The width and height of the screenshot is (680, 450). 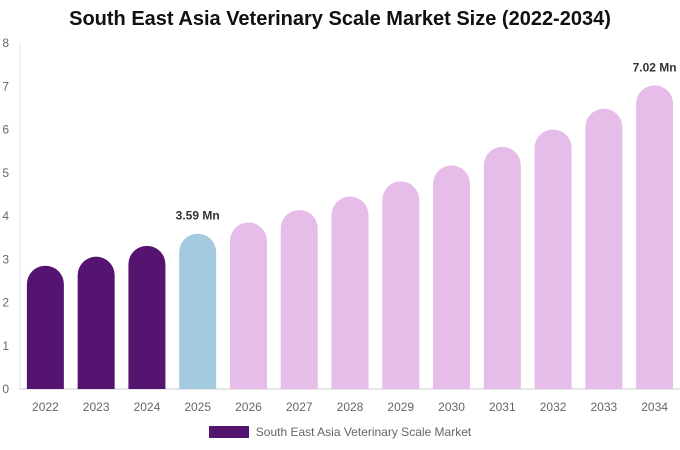 I want to click on bar-2027, so click(x=299, y=299).